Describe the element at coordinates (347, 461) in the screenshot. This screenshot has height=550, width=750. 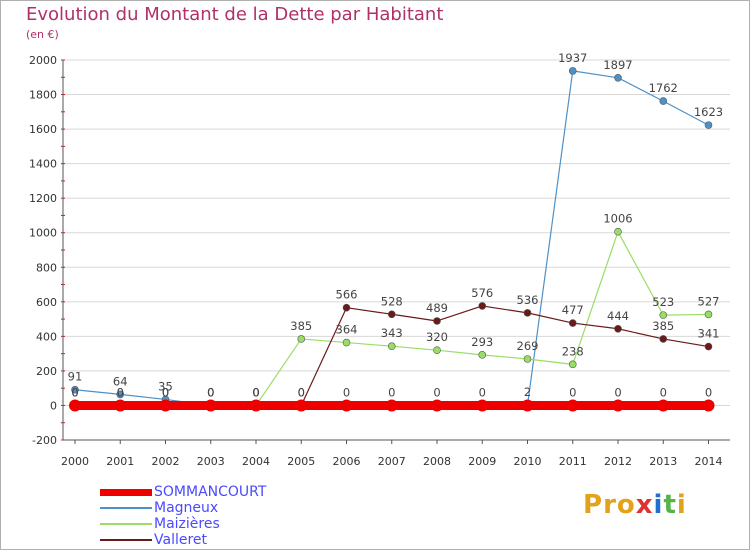
I see `x-tick-label: 2006` at that location.